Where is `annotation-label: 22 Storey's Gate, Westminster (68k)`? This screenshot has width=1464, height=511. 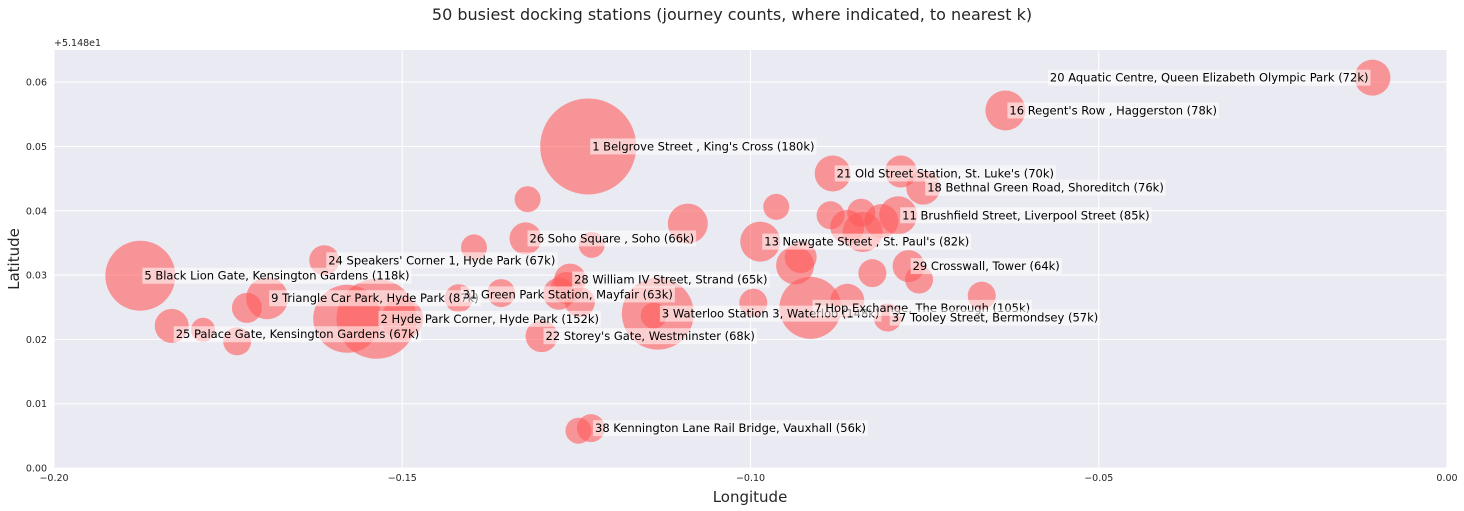
annotation-label: 22 Storey's Gate, Westminster (68k) is located at coordinates (650, 336).